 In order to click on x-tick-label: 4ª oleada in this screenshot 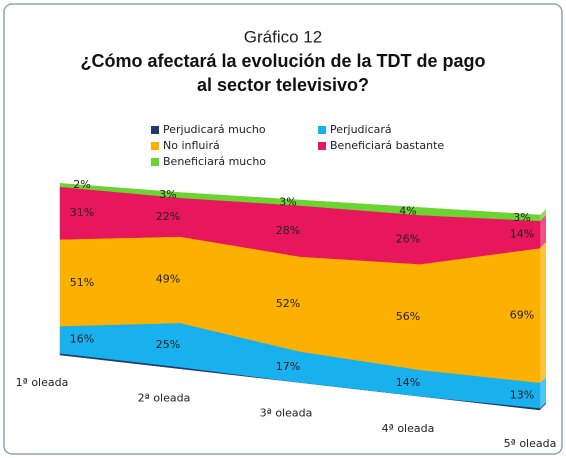, I will do `click(408, 428)`.